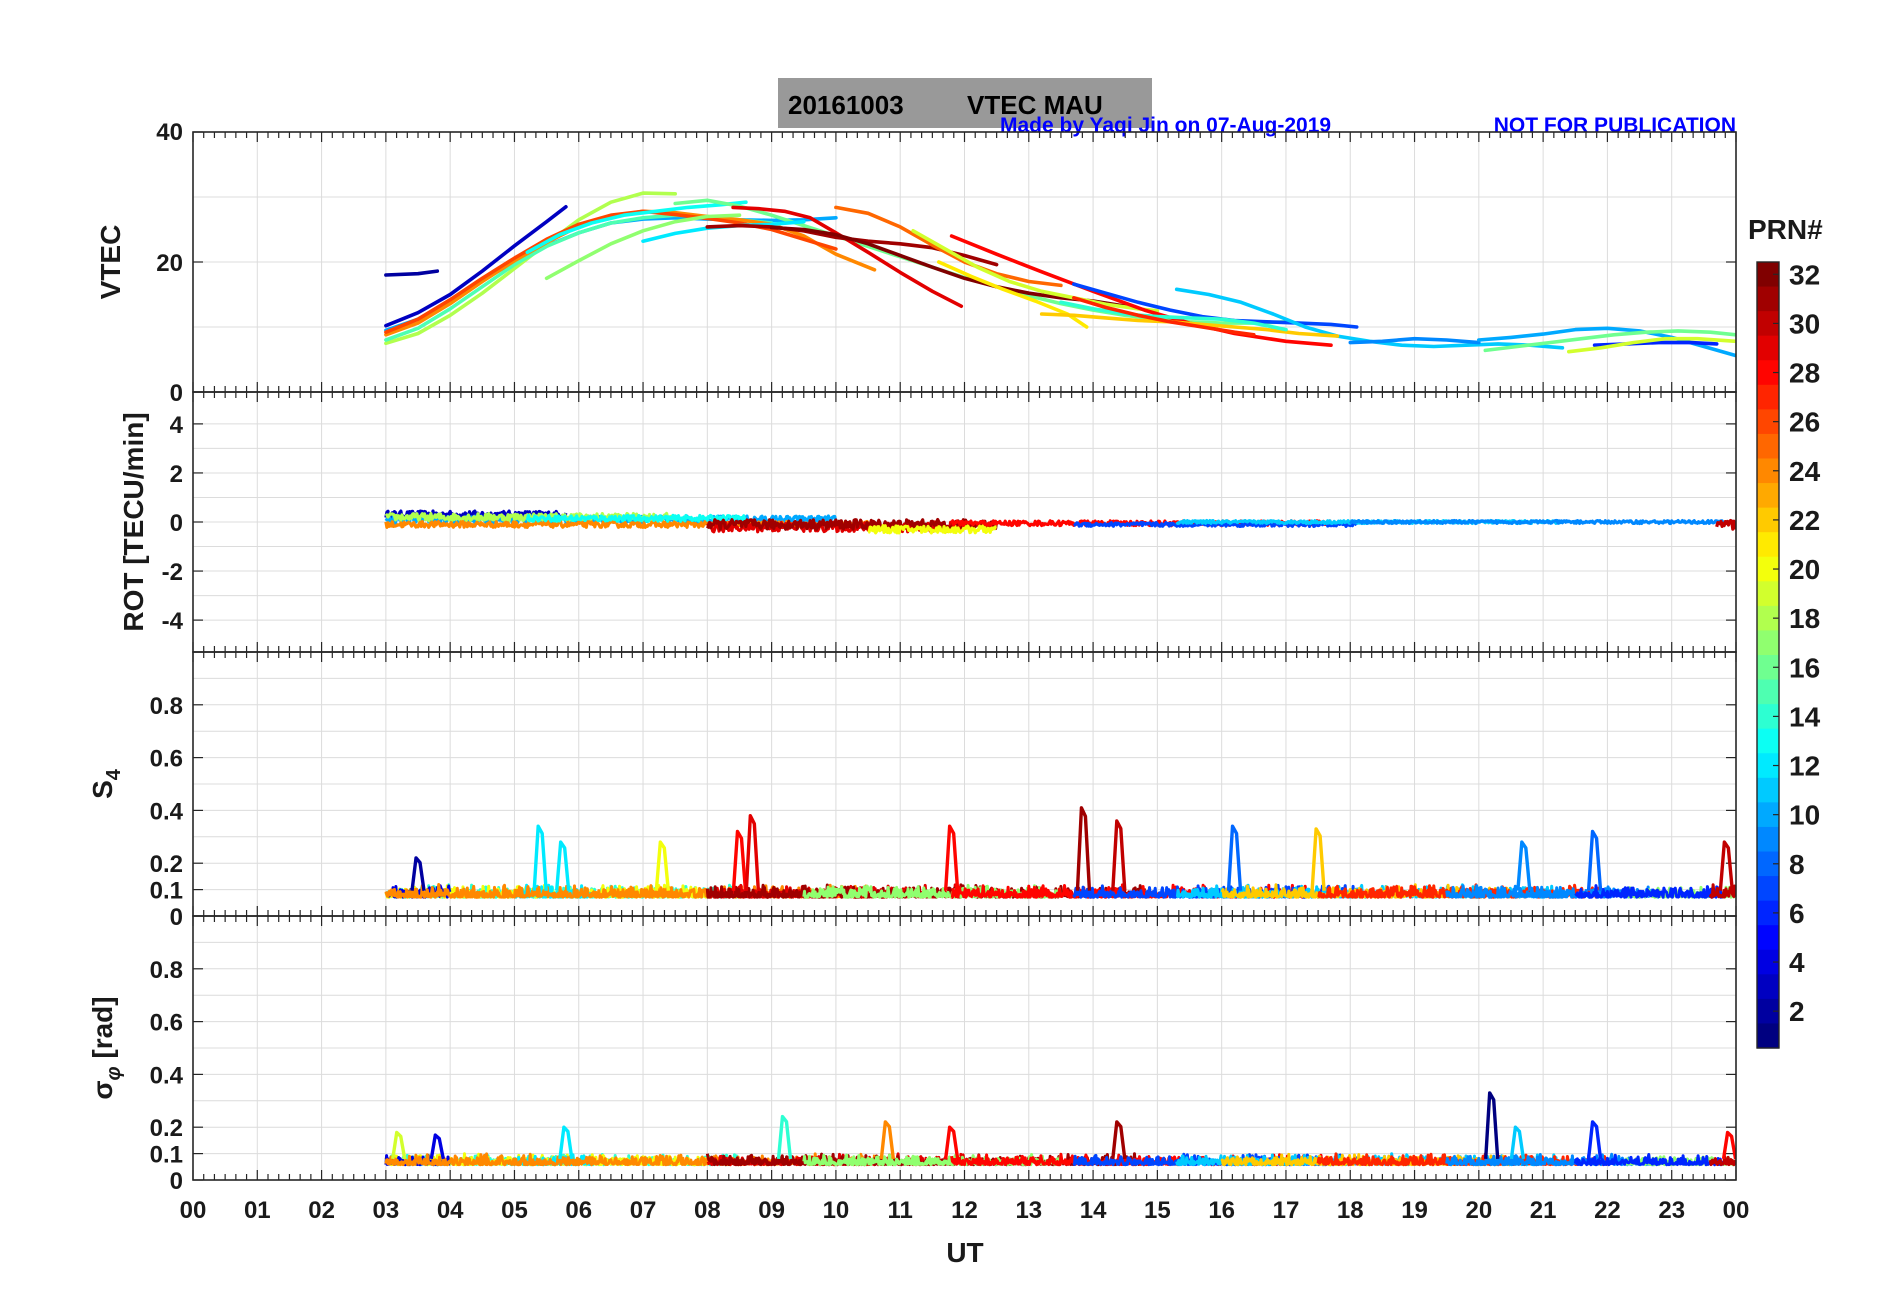 This screenshot has width=1902, height=1292. Describe the element at coordinates (1804, 667) in the screenshot. I see `colorbar-tick-label: 16` at that location.